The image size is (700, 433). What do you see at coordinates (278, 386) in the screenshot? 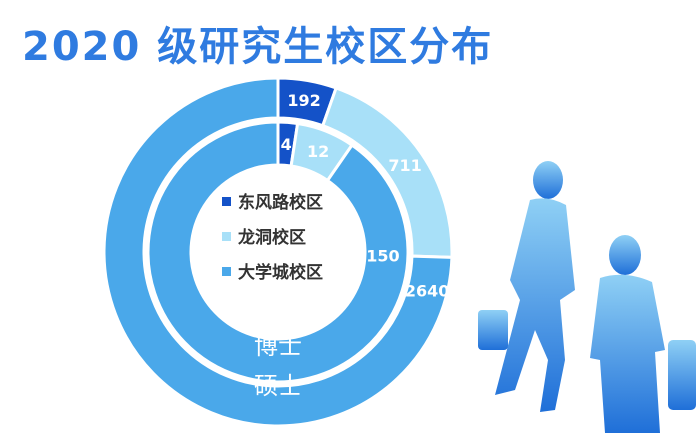
I see `ring-label-outer: 硕士` at bounding box center [278, 386].